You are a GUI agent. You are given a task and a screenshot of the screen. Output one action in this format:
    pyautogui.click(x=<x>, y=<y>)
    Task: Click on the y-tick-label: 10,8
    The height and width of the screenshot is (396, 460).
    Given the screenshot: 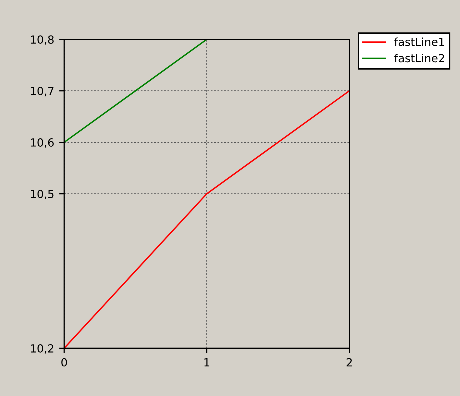 What is the action you would take?
    pyautogui.click(x=42, y=41)
    